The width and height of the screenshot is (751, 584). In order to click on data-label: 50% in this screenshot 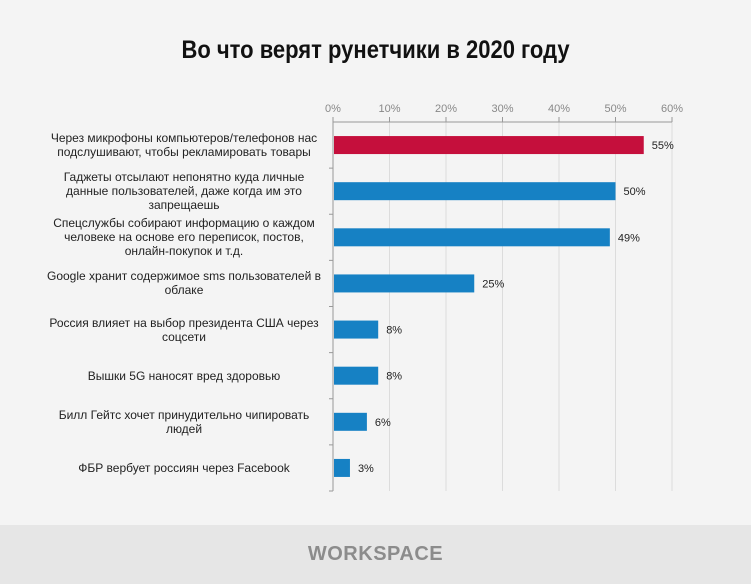, I will do `click(635, 192)`.